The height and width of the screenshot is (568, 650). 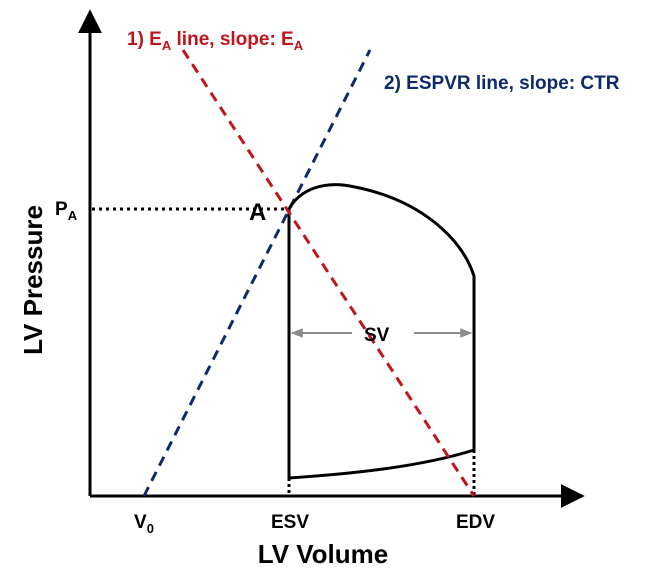 What do you see at coordinates (257, 212) in the screenshot?
I see `point-a-label: A` at bounding box center [257, 212].